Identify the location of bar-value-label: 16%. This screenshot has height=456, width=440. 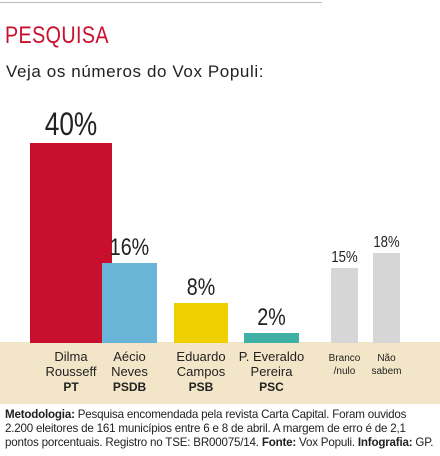
(129, 246).